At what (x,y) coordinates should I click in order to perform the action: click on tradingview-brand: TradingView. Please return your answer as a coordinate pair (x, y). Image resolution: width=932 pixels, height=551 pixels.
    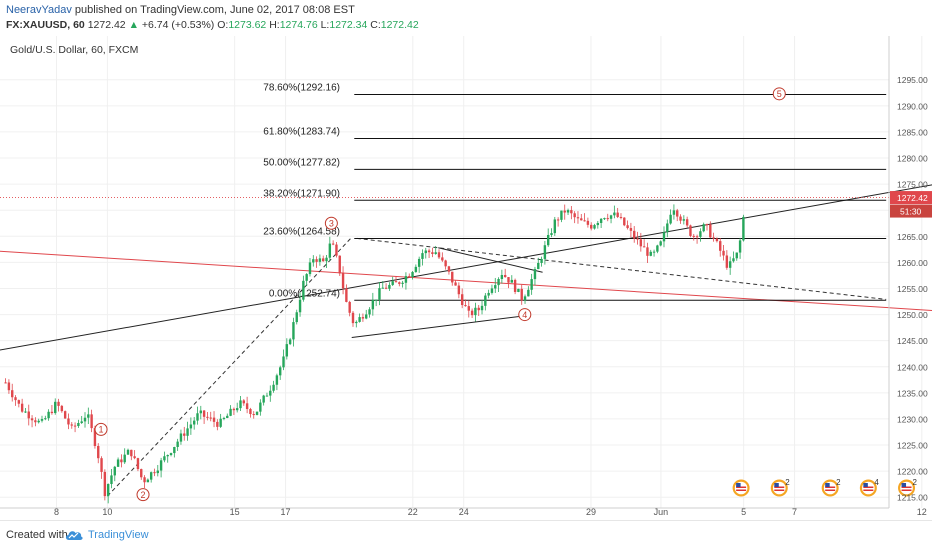
    Looking at the image, I should click on (118, 535).